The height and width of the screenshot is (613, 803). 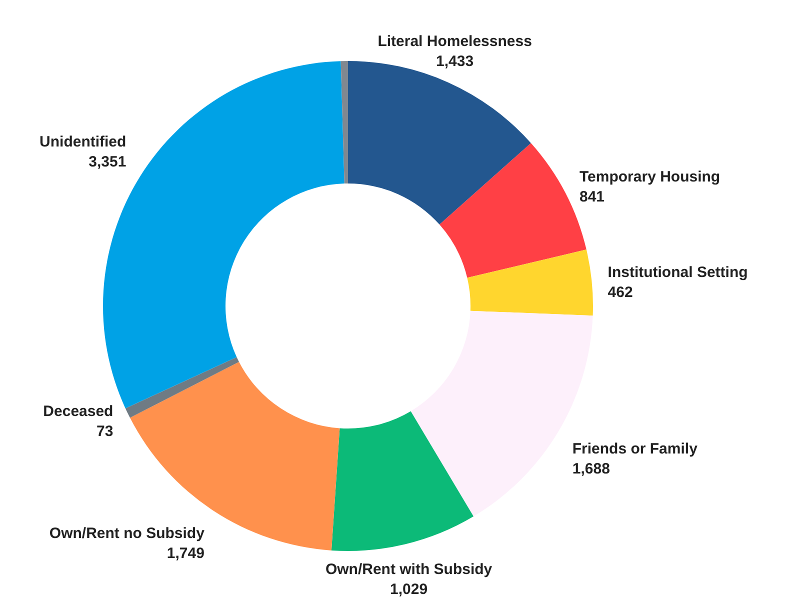 What do you see at coordinates (105, 431) in the screenshot?
I see `data-label: 73` at bounding box center [105, 431].